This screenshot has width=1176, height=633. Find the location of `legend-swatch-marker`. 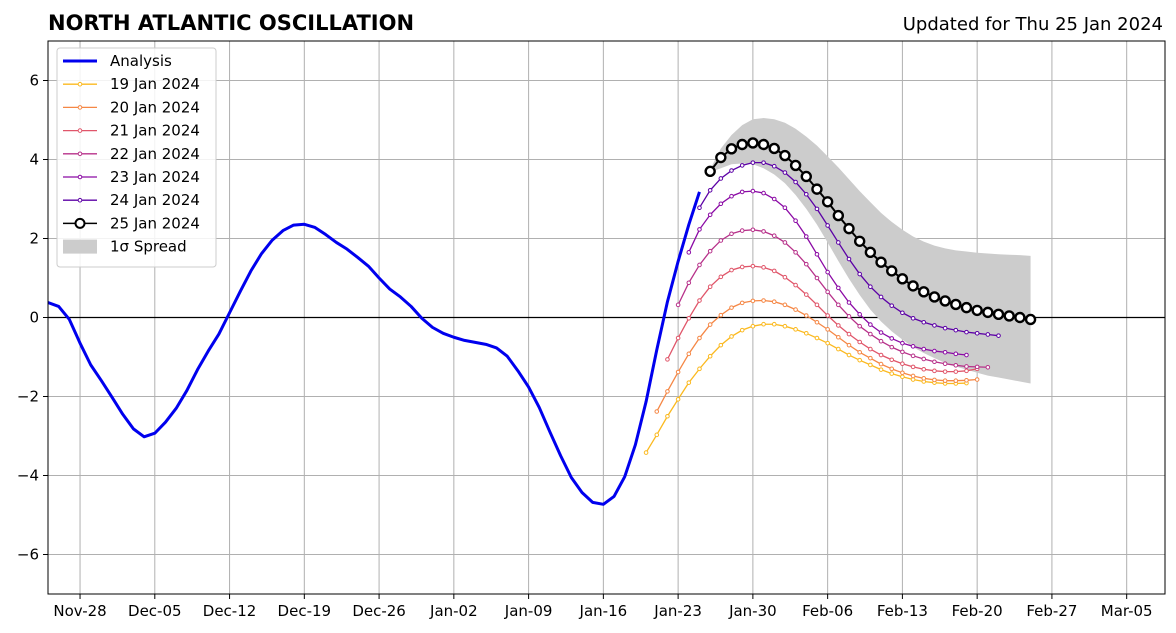

legend-swatch-marker is located at coordinates (80, 130).